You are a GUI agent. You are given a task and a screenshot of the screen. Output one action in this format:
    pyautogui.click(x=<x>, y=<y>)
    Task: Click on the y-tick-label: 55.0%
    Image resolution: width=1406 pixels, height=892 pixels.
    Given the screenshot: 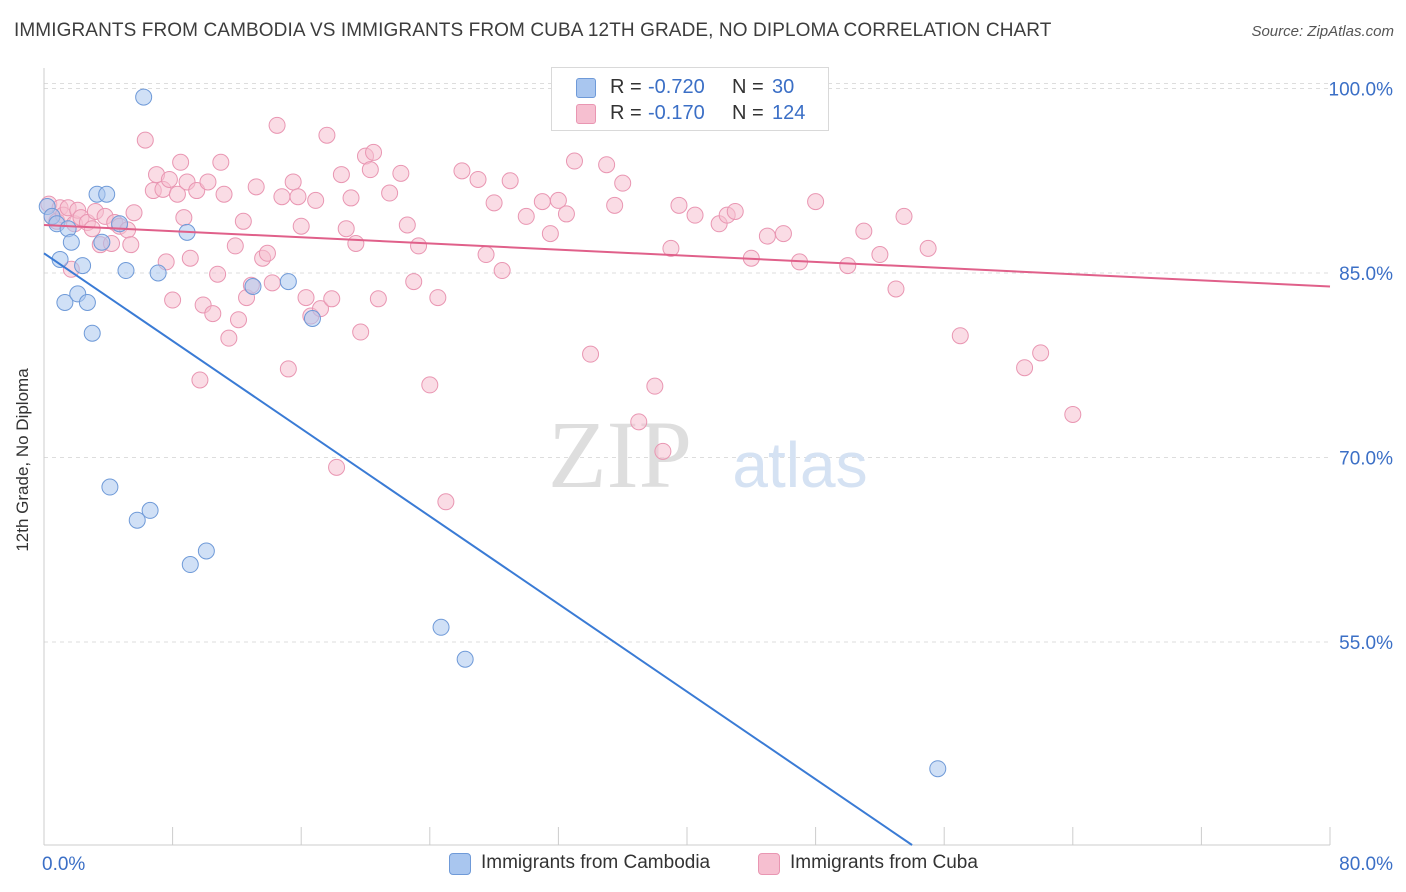 What is the action you would take?
    pyautogui.click(x=1366, y=643)
    